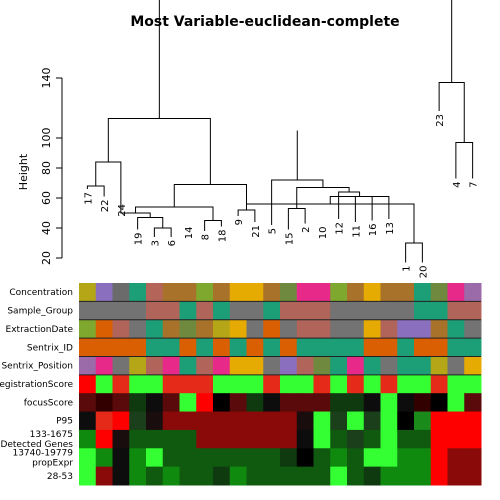 The image size is (500, 500). I want to click on heatmap-row-label: ExtractionDate, so click(40, 330).